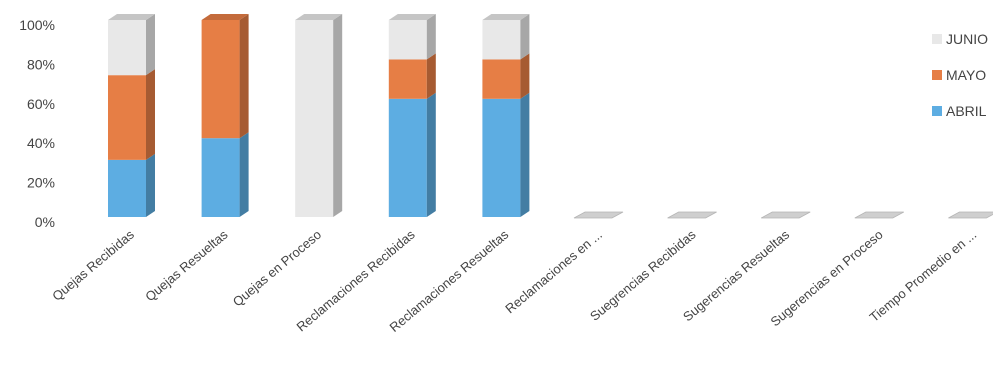 This screenshot has width=993, height=390. I want to click on legend-item: ABRIL, so click(959, 111).